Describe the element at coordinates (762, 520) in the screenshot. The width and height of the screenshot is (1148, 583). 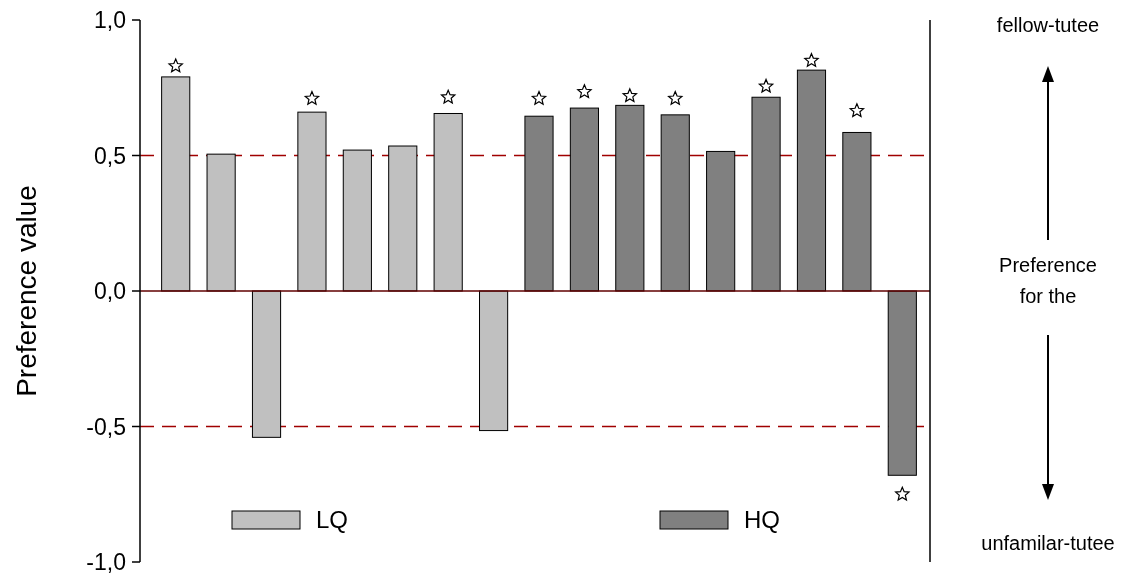
I see `legend-label: HQ` at that location.